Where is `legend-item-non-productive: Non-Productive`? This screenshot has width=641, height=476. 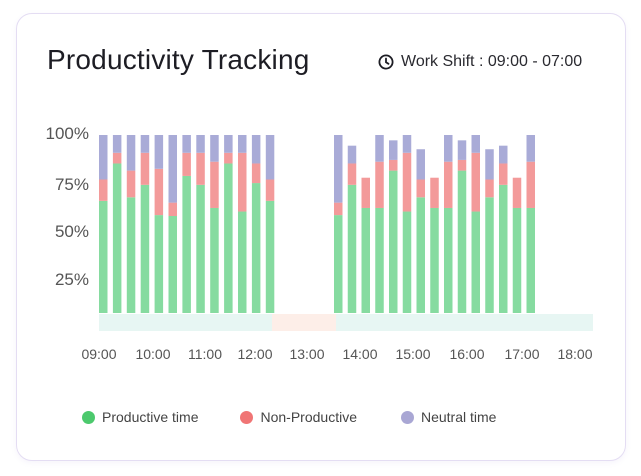
legend-item-non-productive: Non-Productive is located at coordinates (298, 417).